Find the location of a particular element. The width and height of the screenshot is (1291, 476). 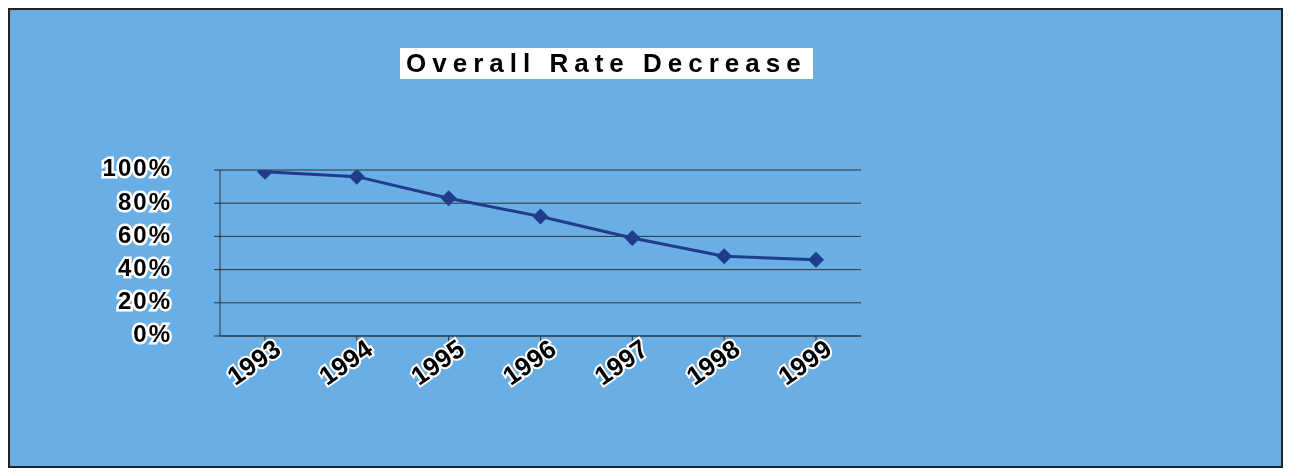

y-tick-label: 80% is located at coordinates (144, 201).